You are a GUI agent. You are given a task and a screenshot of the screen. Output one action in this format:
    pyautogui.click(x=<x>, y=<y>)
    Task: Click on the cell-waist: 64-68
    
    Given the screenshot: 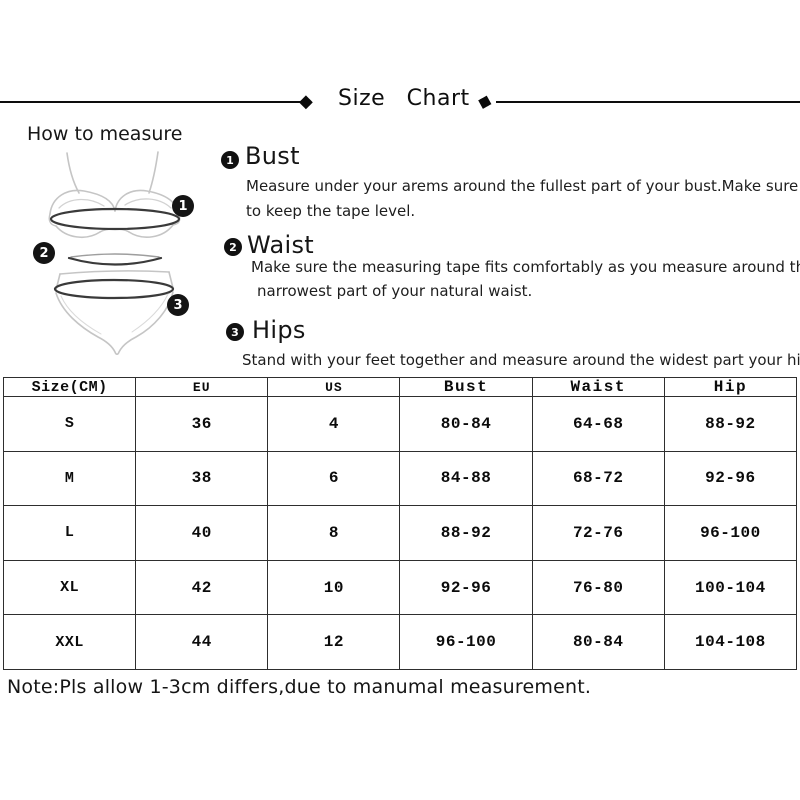 What is the action you would take?
    pyautogui.click(x=598, y=424)
    